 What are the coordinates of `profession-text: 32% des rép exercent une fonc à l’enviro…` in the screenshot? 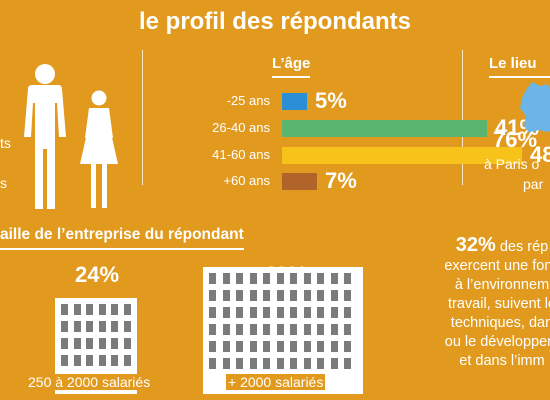 It's located at (476, 302).